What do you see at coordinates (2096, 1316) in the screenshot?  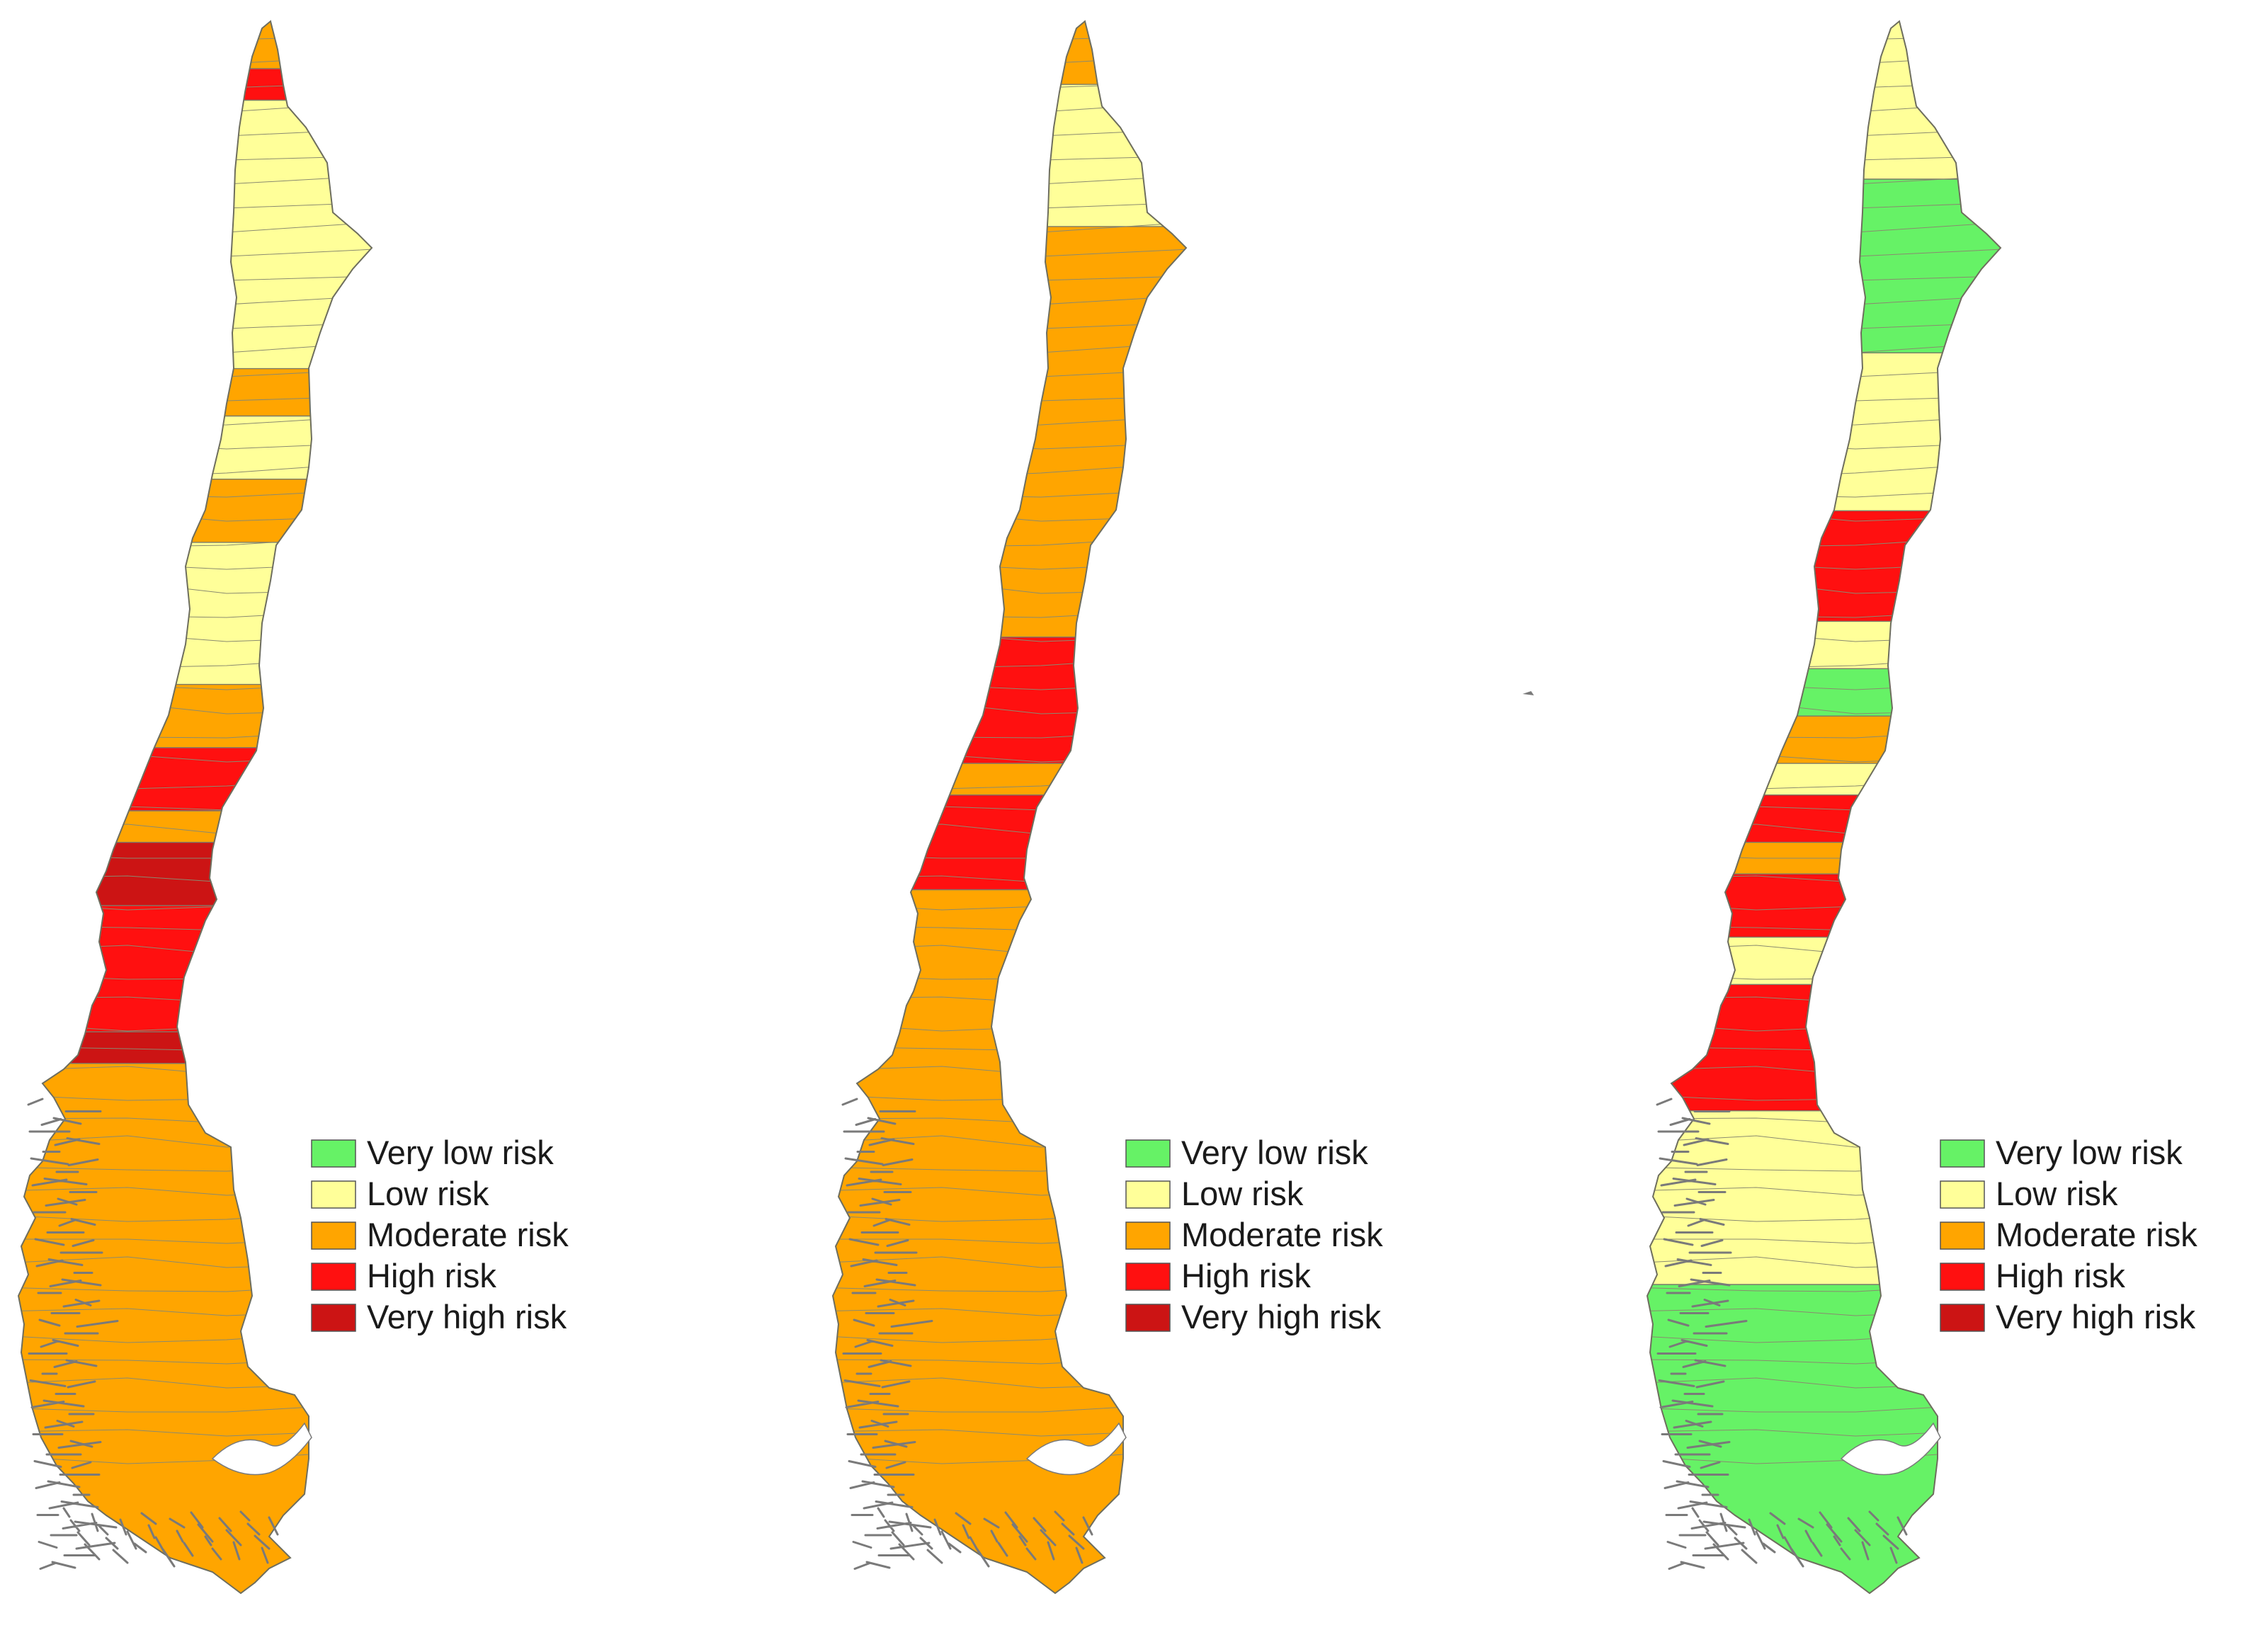 I see `legend-label-very-high: Very high risk` at bounding box center [2096, 1316].